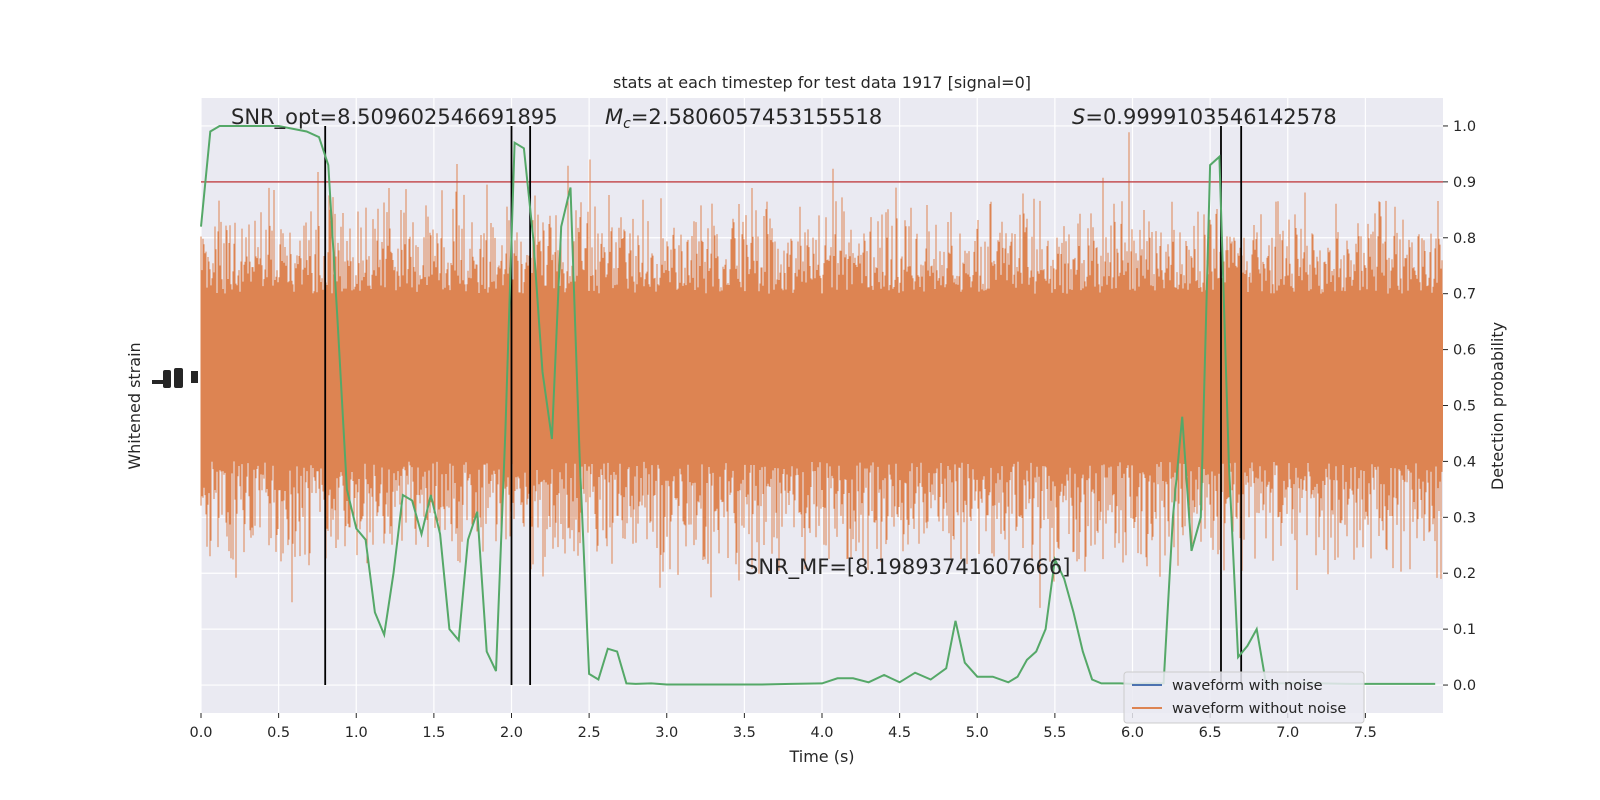 The height and width of the screenshot is (800, 1600). What do you see at coordinates (666, 733) in the screenshot?
I see `x-tick-label: 3.0` at bounding box center [666, 733].